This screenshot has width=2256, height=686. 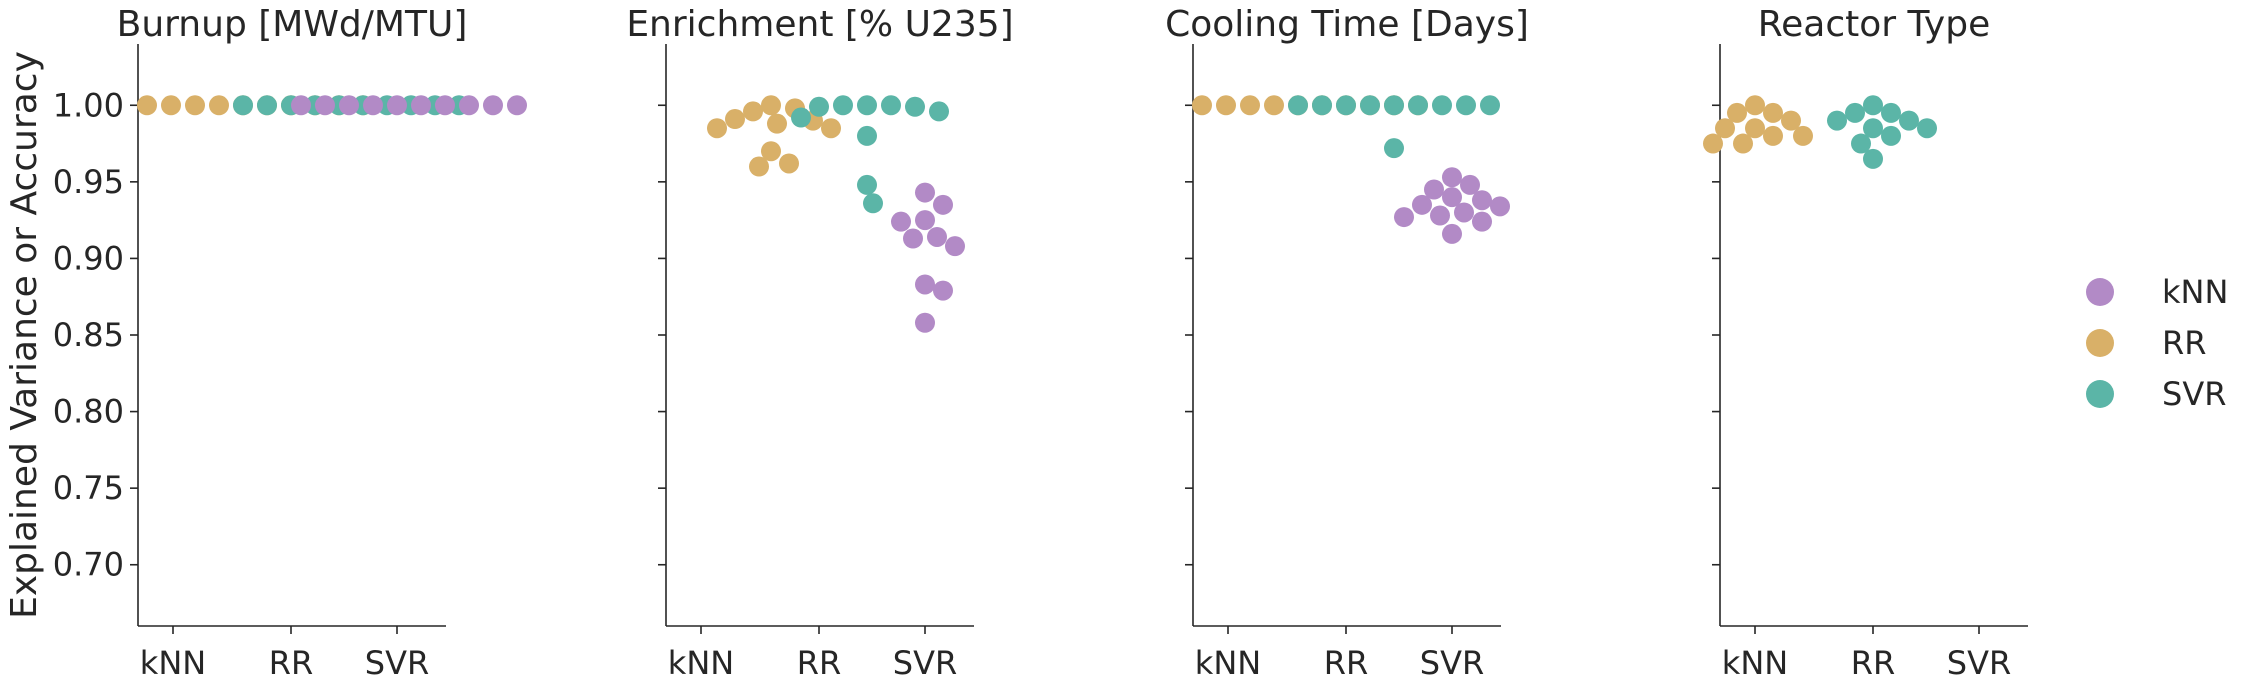 I want to click on legend-label: RR, so click(x=2184, y=343).